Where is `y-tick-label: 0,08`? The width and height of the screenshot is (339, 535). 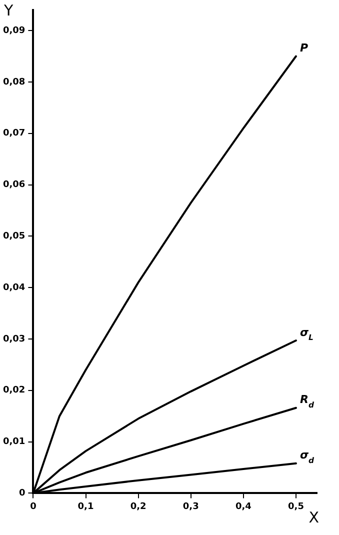
y-tick-label: 0,08 is located at coordinates (14, 82).